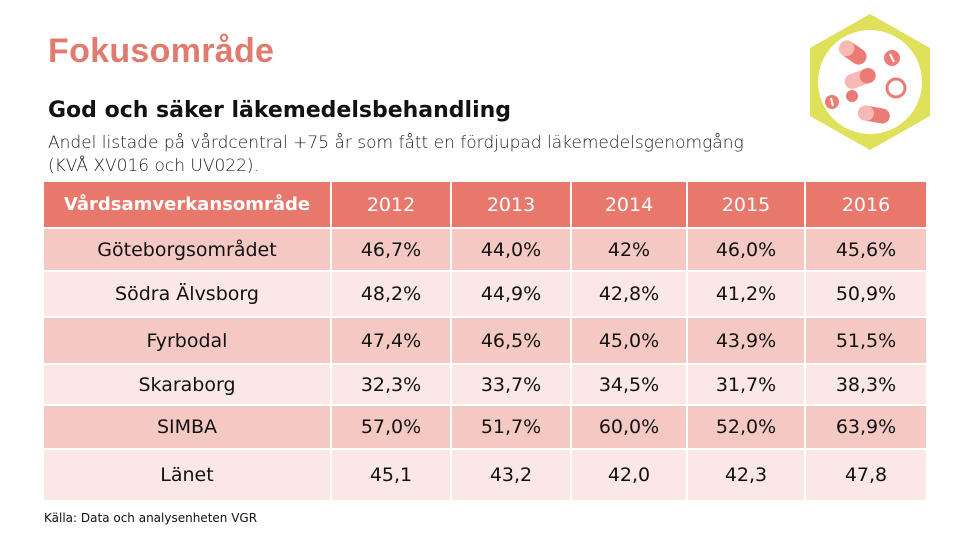  I want to click on column-header: 2012, so click(392, 205).